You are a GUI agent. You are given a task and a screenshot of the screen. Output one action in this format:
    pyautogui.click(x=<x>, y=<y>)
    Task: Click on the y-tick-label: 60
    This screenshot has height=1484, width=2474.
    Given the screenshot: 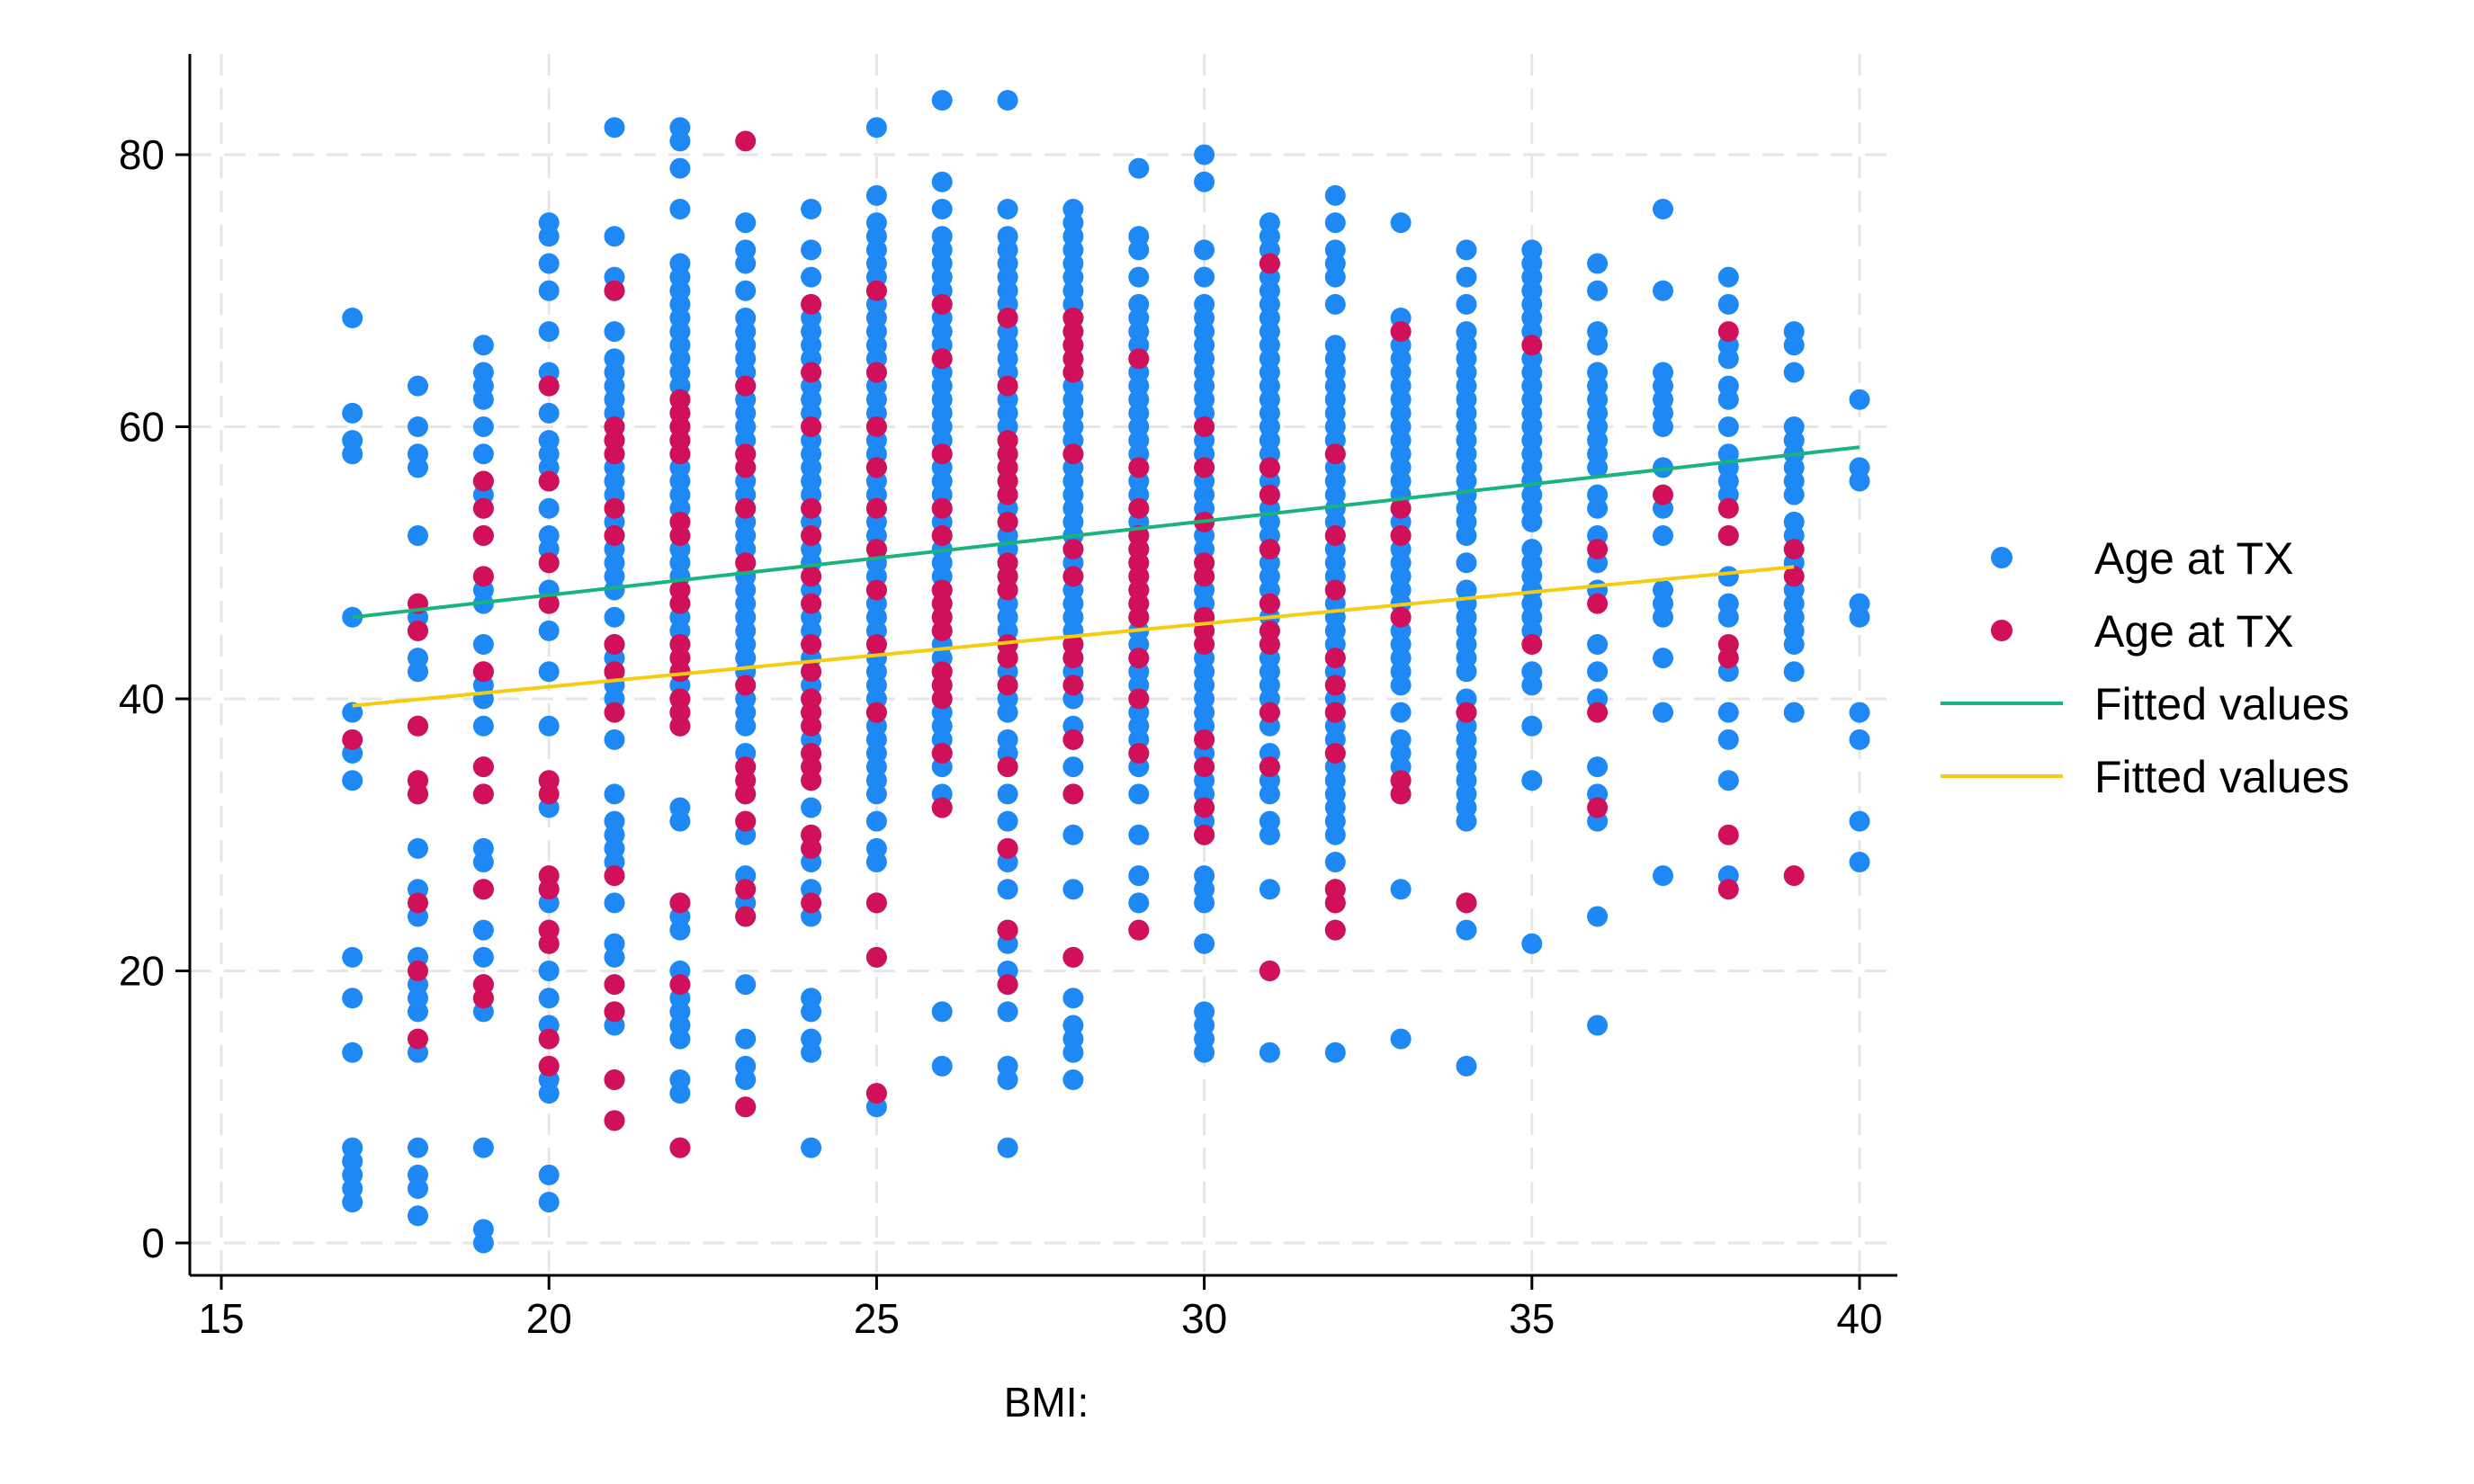 What is the action you would take?
    pyautogui.click(x=142, y=427)
    